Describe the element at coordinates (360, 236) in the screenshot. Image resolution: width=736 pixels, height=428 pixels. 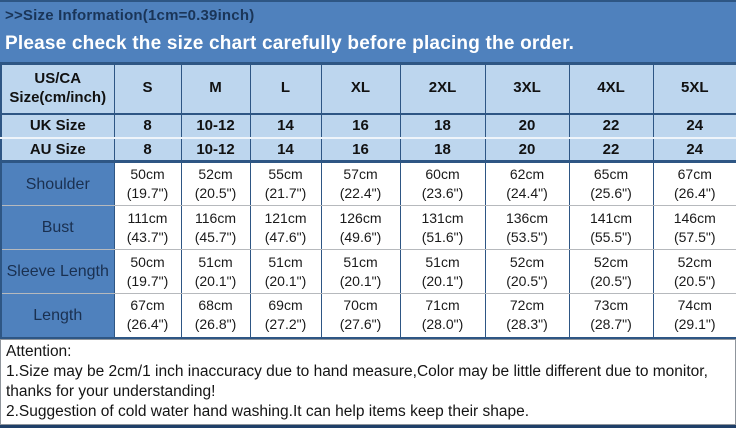
I see `cell-inch: (49.6")` at that location.